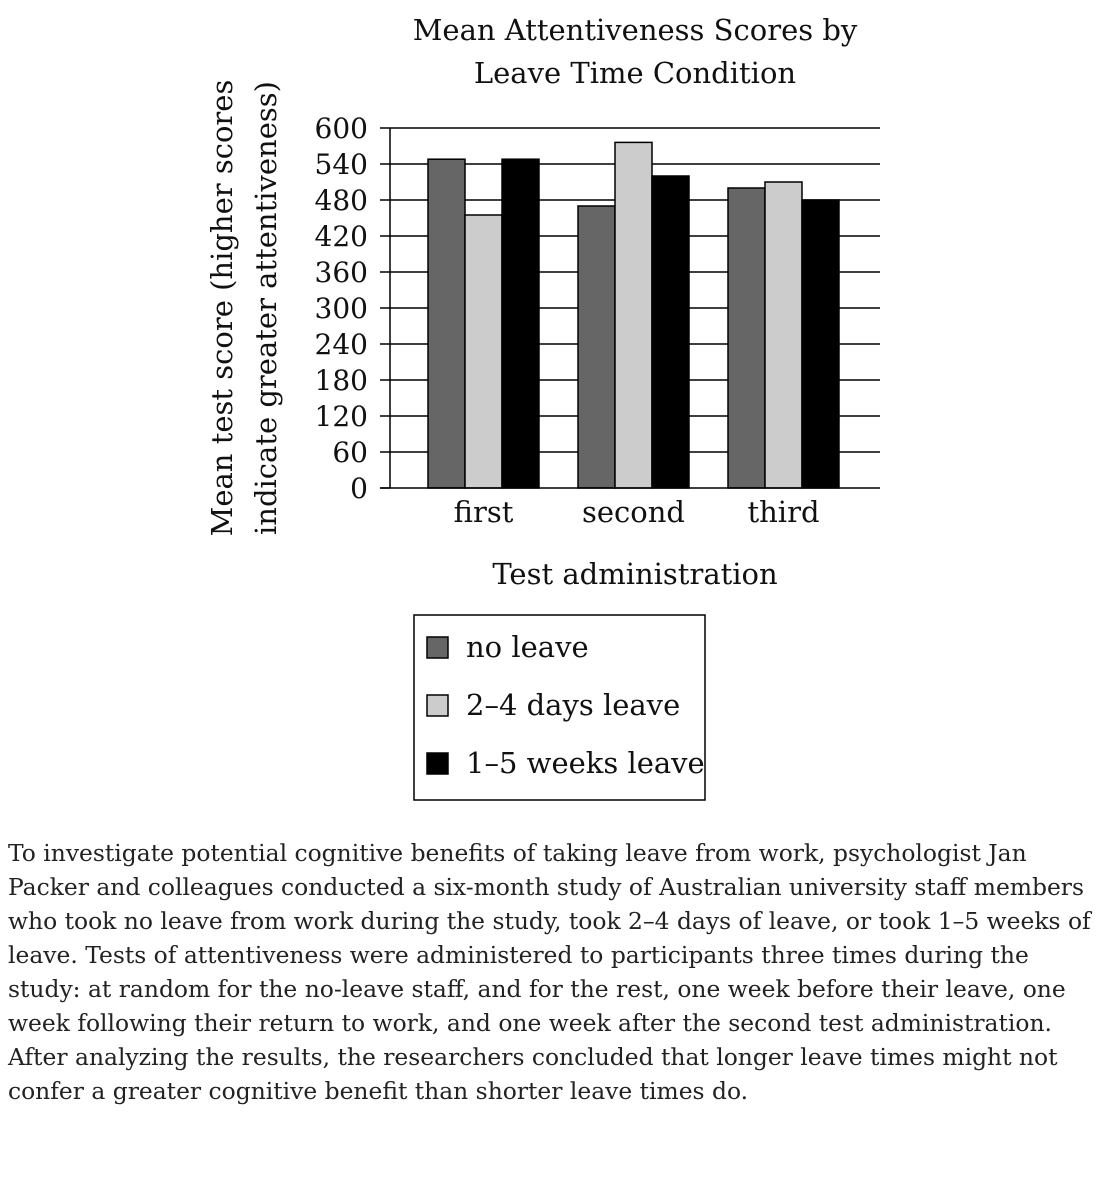 The width and height of the screenshot is (1106, 1204). I want to click on y-axis-label-line-2: indicate greater attentiveness), so click(266, 308).